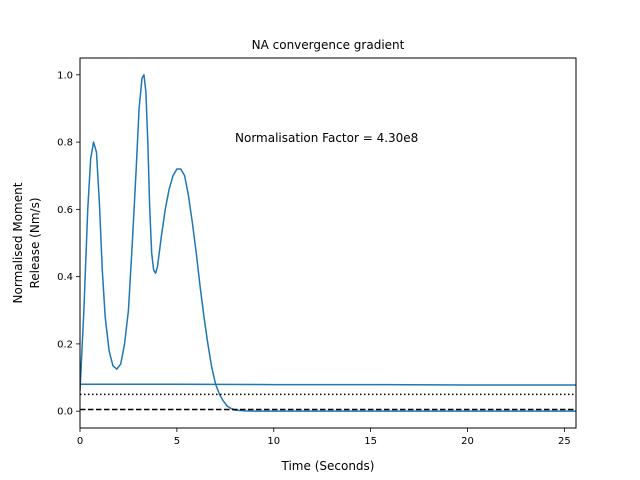  What do you see at coordinates (65, 344) in the screenshot?
I see `y-tick-label: 0.2` at bounding box center [65, 344].